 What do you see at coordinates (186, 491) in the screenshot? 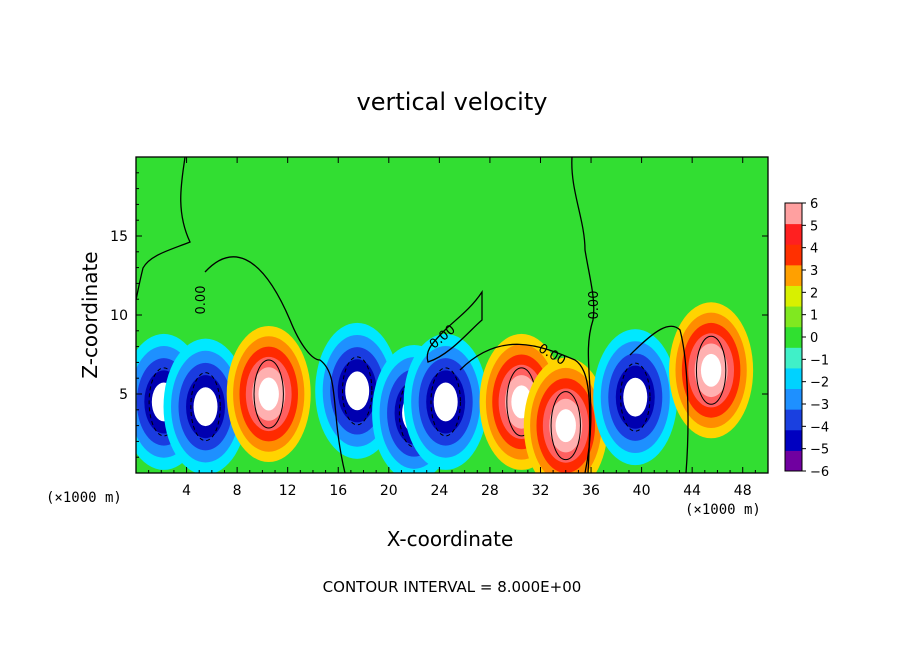
I see `x-tick-label: 4` at bounding box center [186, 491].